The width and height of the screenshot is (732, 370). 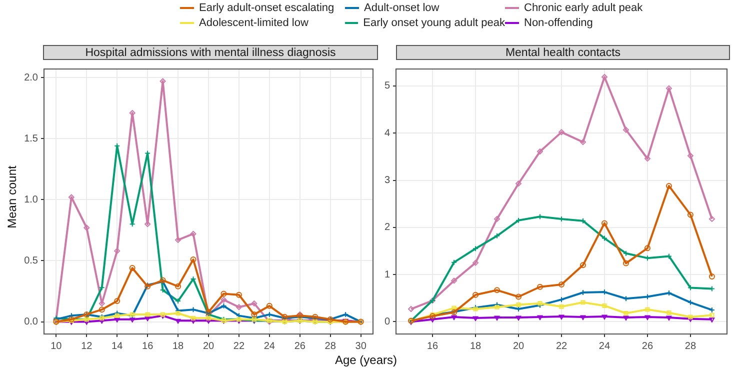 What do you see at coordinates (366, 360) in the screenshot?
I see `x-axis-title: Age (years)` at bounding box center [366, 360].